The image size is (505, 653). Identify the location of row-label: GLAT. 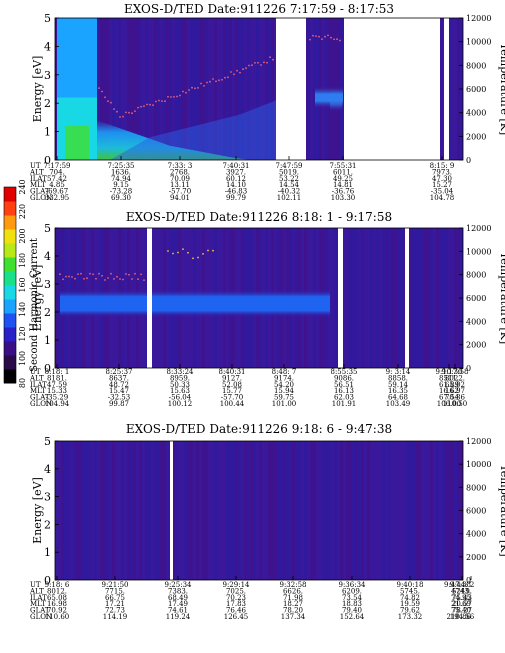
(40, 611).